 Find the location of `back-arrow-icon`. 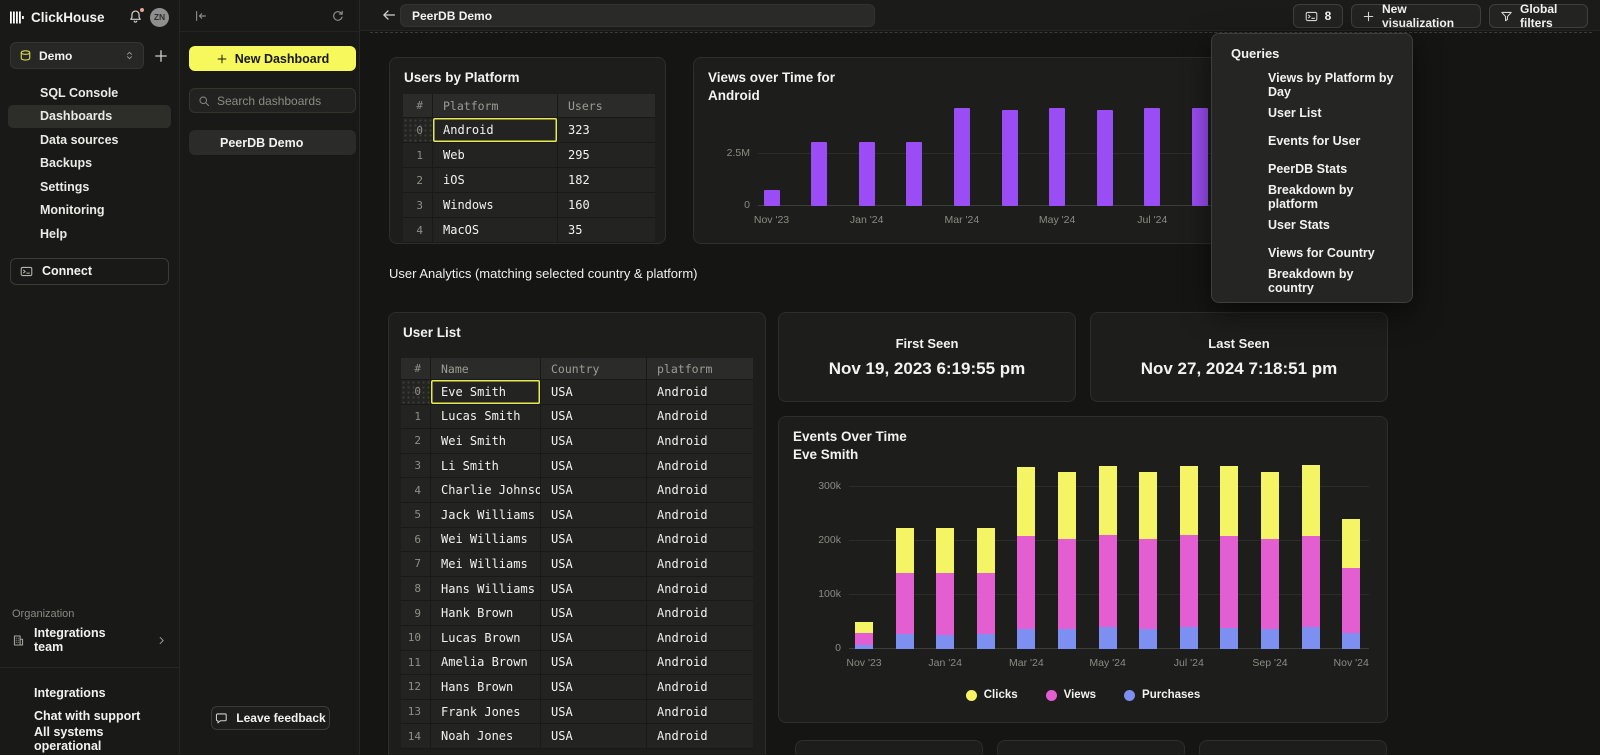

back-arrow-icon is located at coordinates (389, 15).